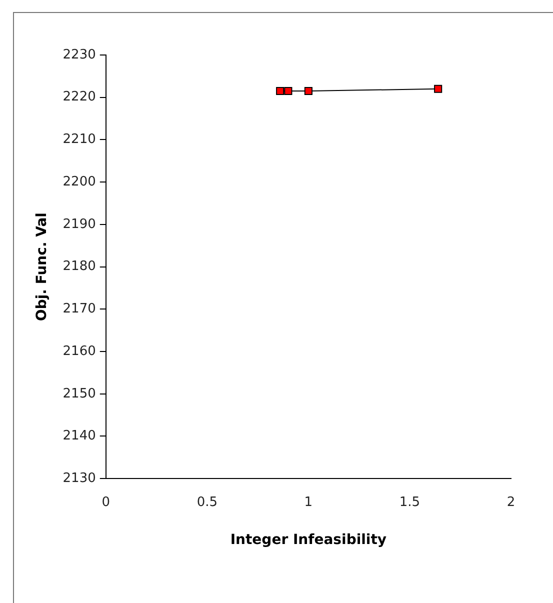 The width and height of the screenshot is (553, 603). Describe the element at coordinates (79, 351) in the screenshot. I see `y-tick-label: 2160` at that location.